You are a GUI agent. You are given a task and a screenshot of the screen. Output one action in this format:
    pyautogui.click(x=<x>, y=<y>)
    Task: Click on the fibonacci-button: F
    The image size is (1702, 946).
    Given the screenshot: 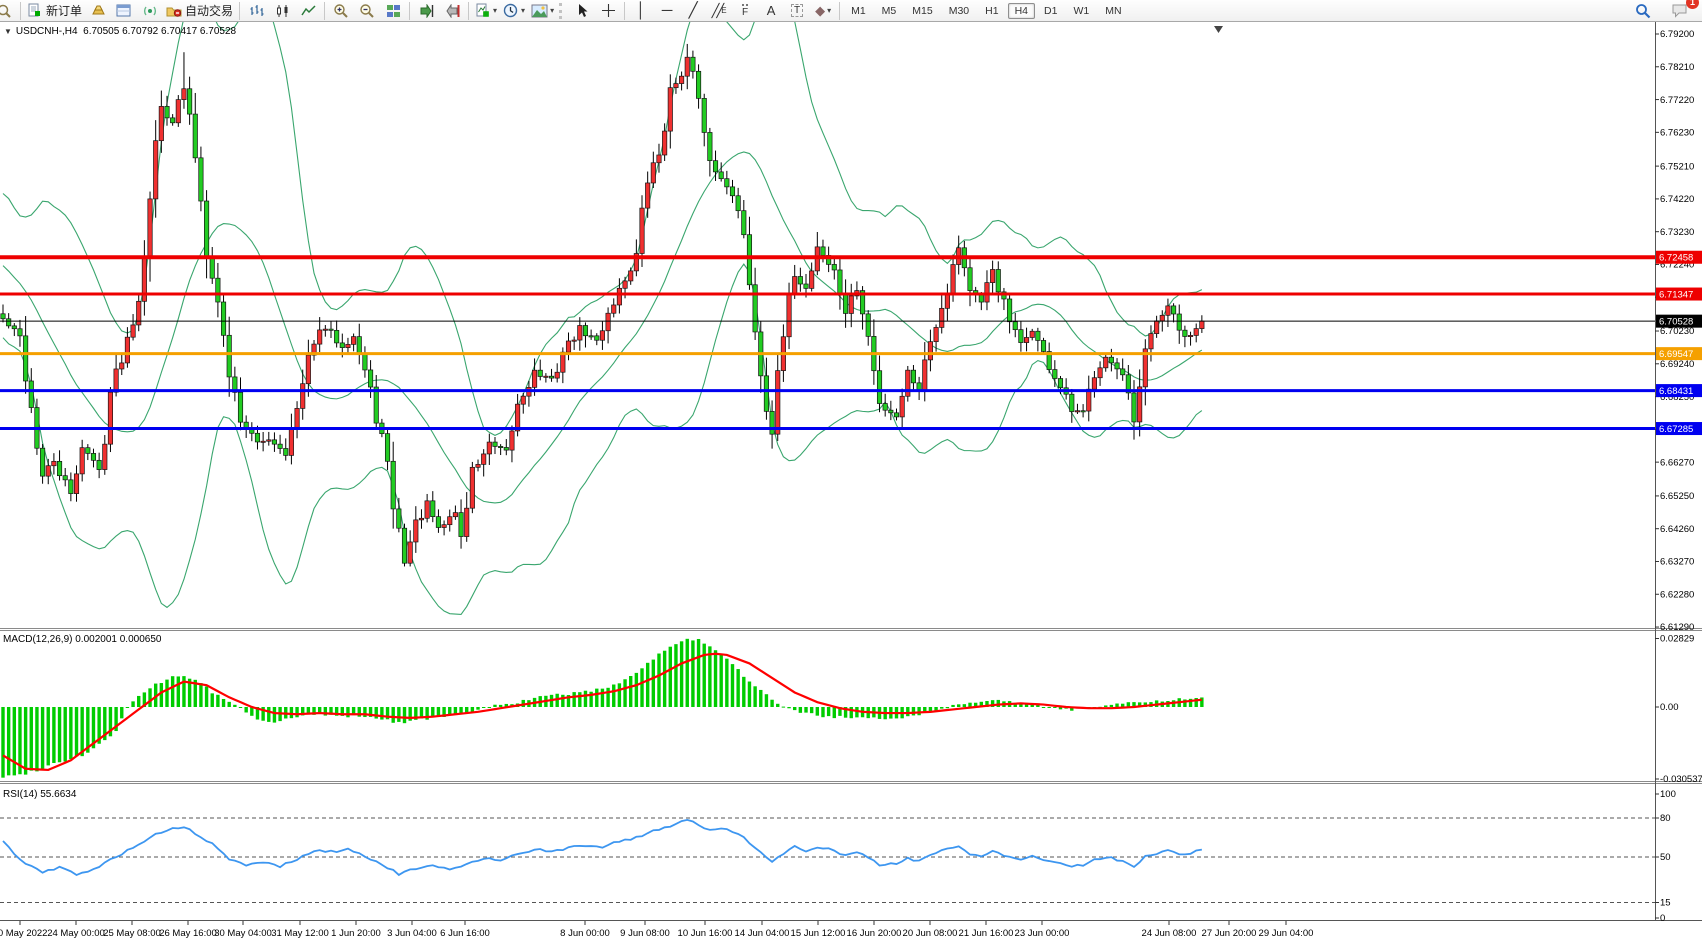 What is the action you would take?
    pyautogui.click(x=745, y=11)
    